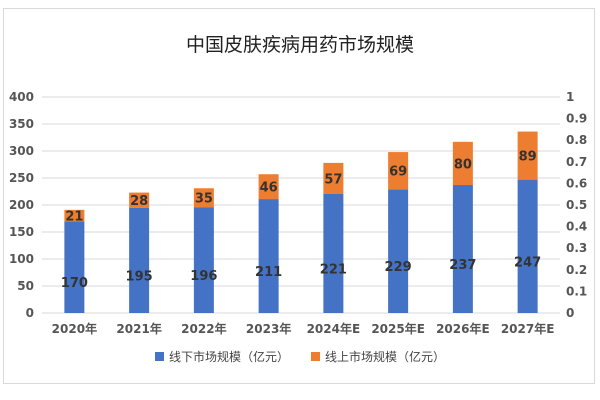  Describe the element at coordinates (21, 178) in the screenshot. I see `y-tick-label: 250` at that location.